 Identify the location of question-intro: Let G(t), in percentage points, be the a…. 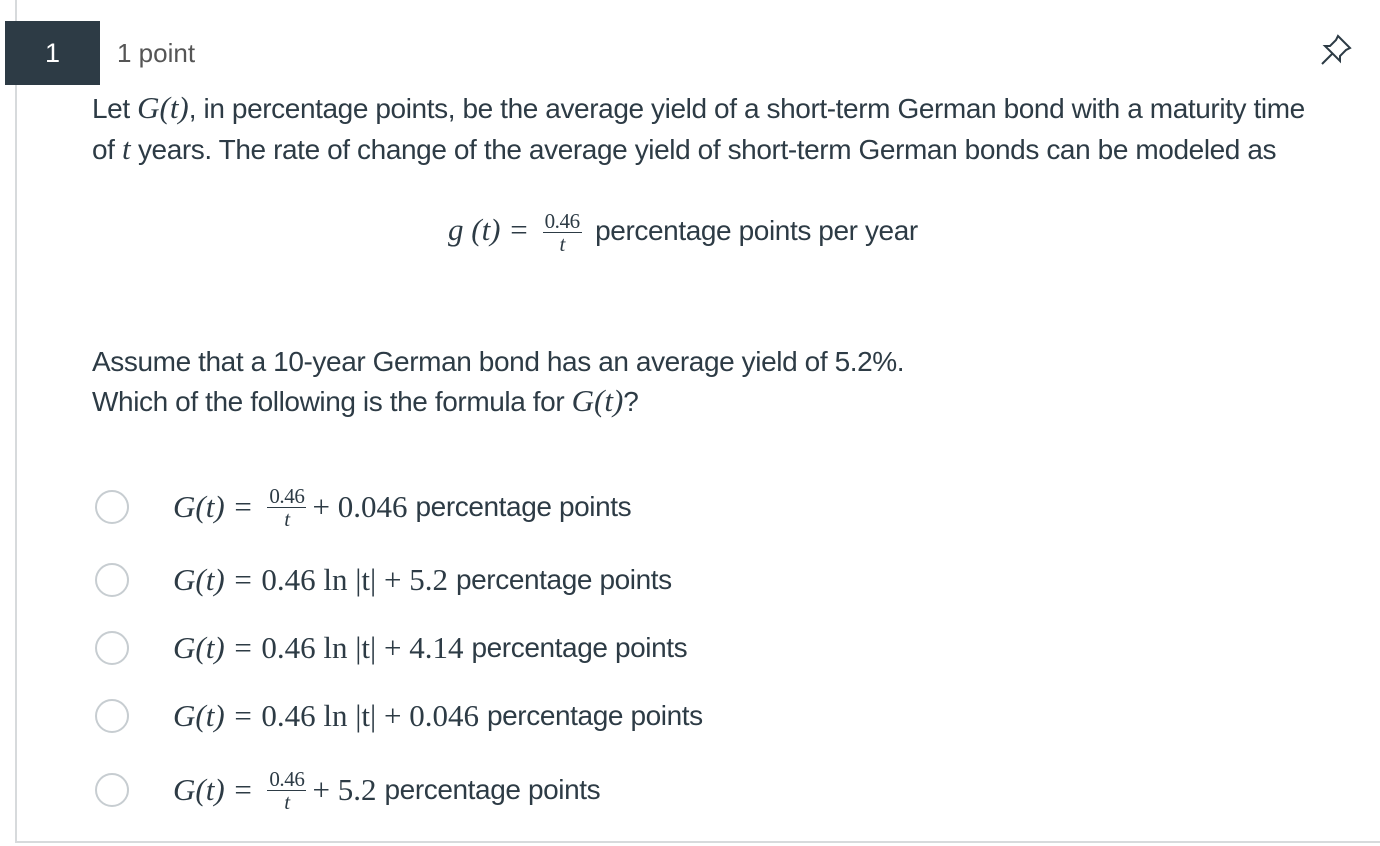
(707, 129).